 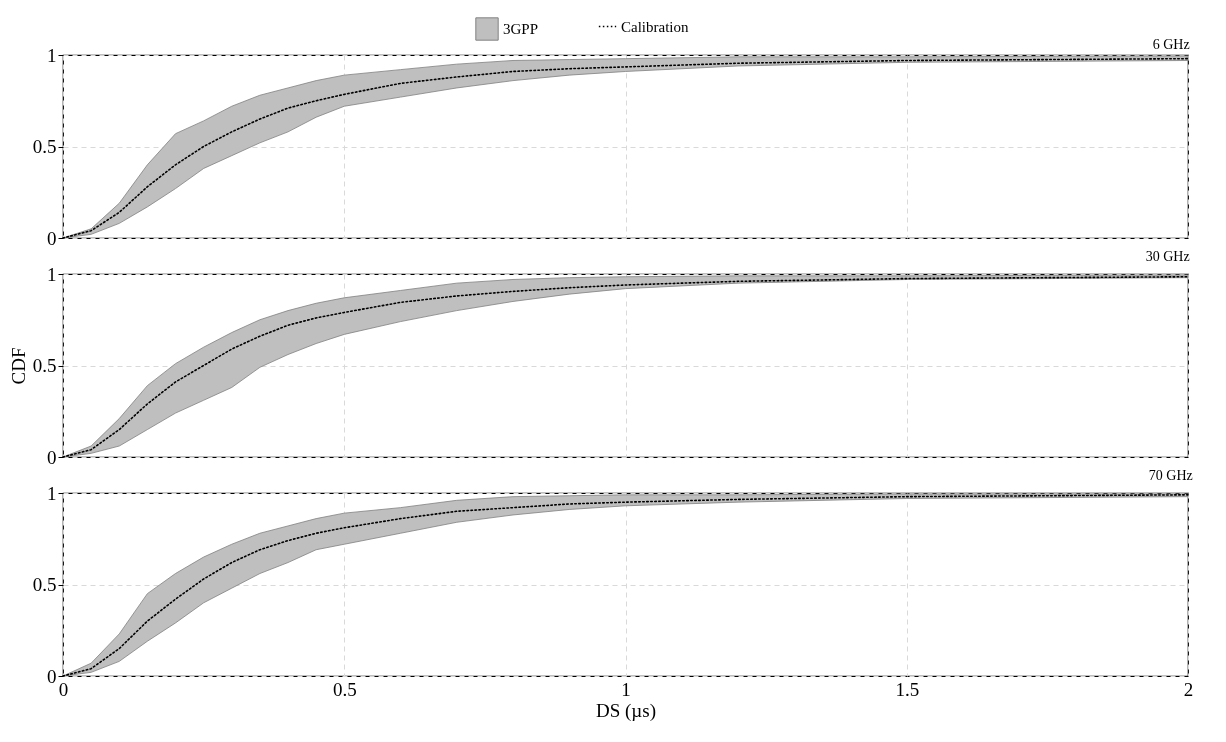 What do you see at coordinates (344, 689) in the screenshot?
I see `x-tick-label: 0.5` at bounding box center [344, 689].